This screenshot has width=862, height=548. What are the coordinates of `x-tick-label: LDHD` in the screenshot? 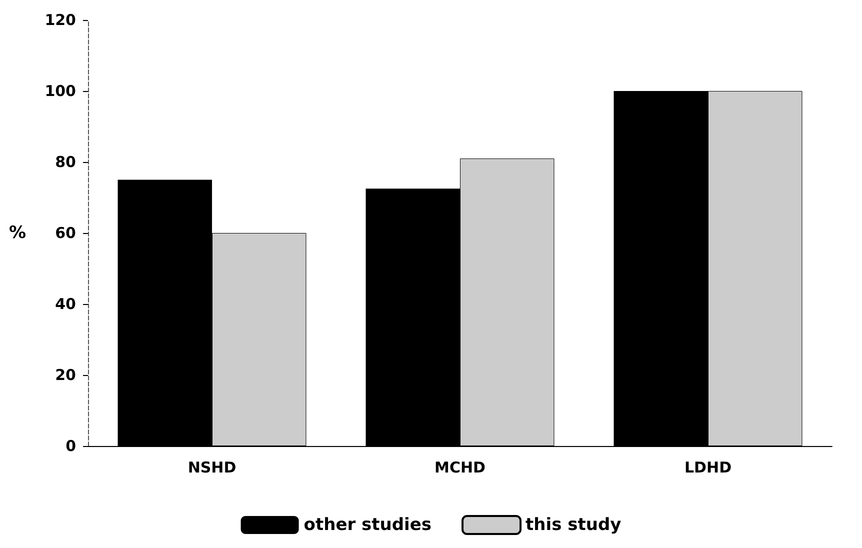 It's located at (708, 467).